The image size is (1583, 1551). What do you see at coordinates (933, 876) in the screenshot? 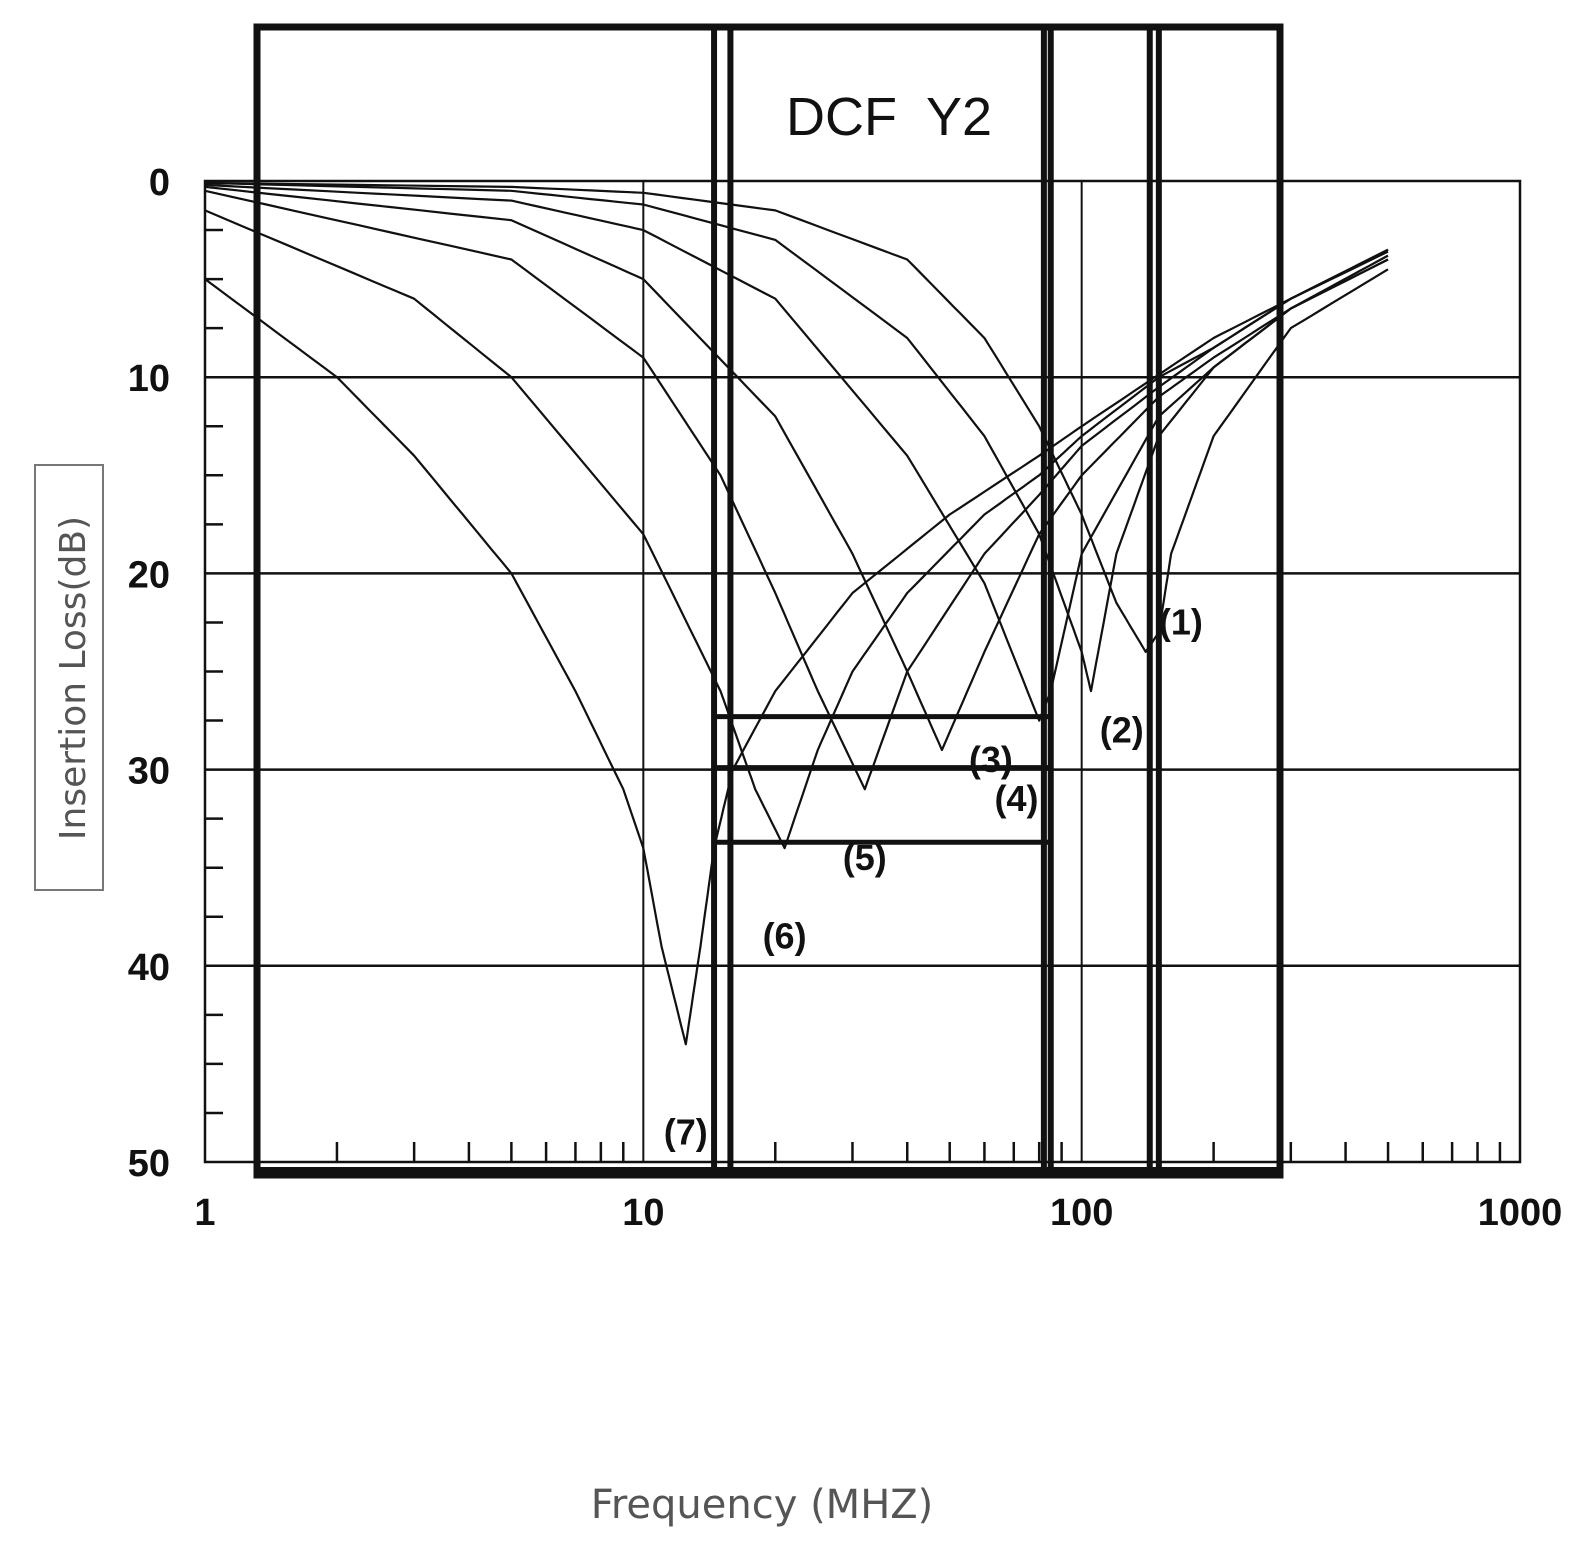
I see `series-labels: (1) (2) (3)(4) (5) (6) (7)` at bounding box center [933, 876].